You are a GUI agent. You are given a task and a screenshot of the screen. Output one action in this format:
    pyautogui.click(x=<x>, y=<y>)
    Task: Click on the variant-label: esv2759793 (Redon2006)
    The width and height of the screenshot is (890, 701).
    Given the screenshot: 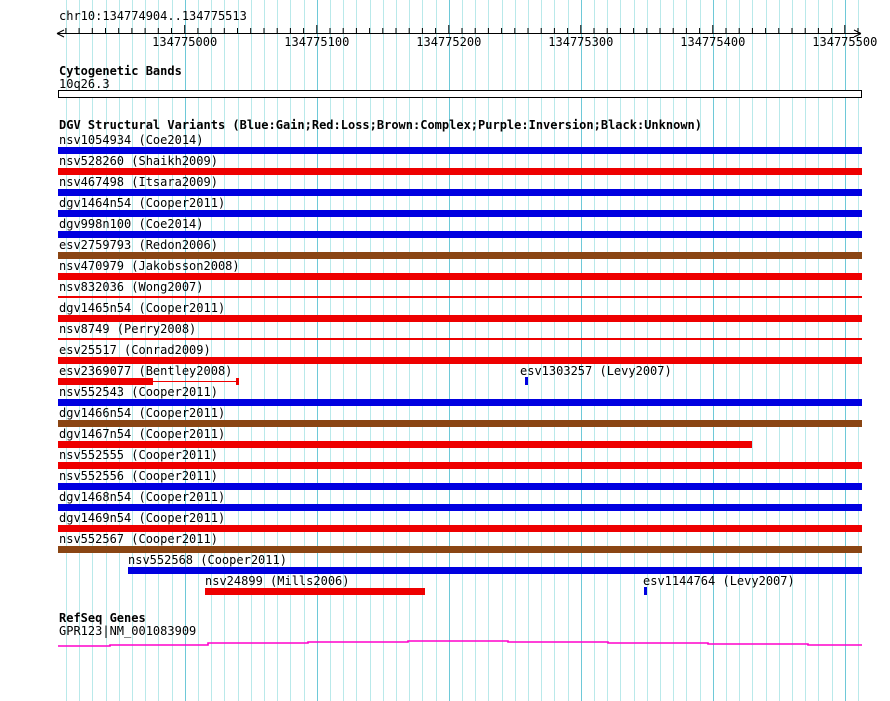 What is the action you would take?
    pyautogui.click(x=138, y=245)
    